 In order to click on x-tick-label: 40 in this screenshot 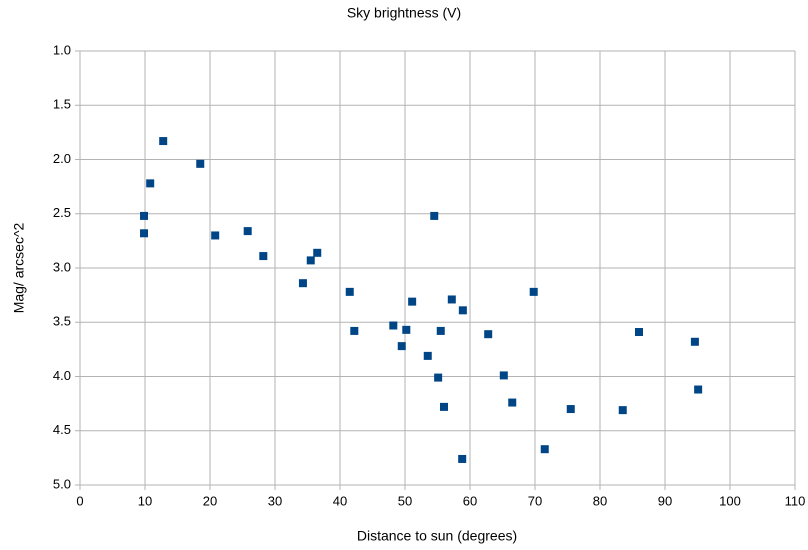, I will do `click(340, 500)`.